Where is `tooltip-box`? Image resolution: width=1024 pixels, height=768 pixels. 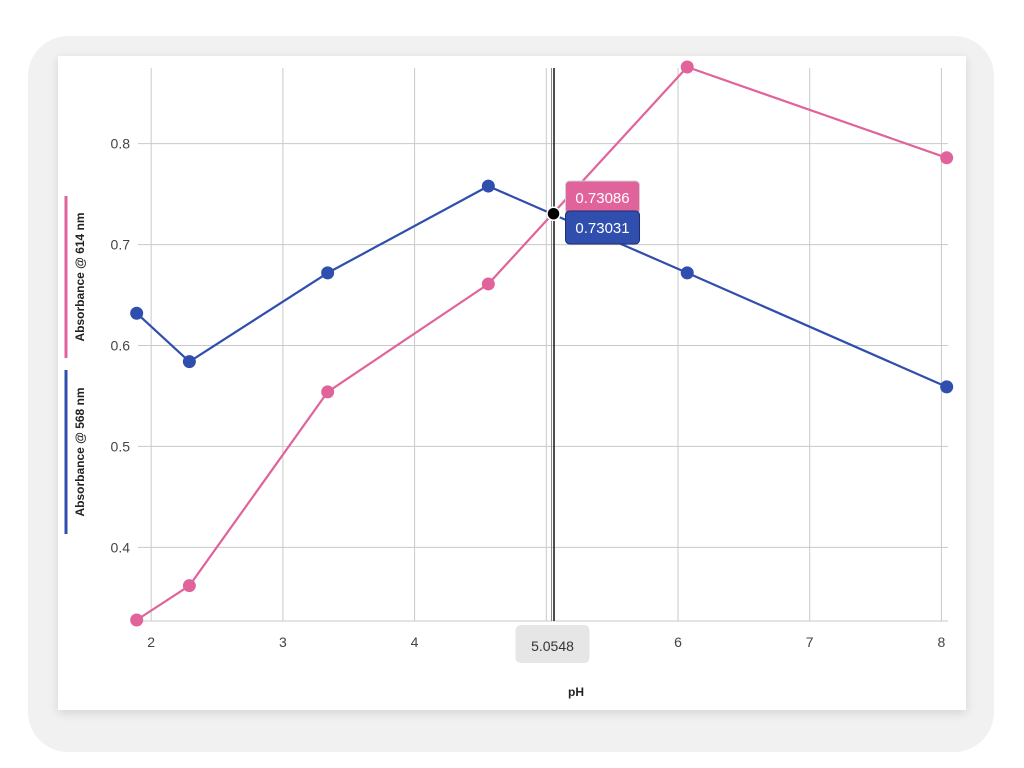 tooltip-box is located at coordinates (603, 227).